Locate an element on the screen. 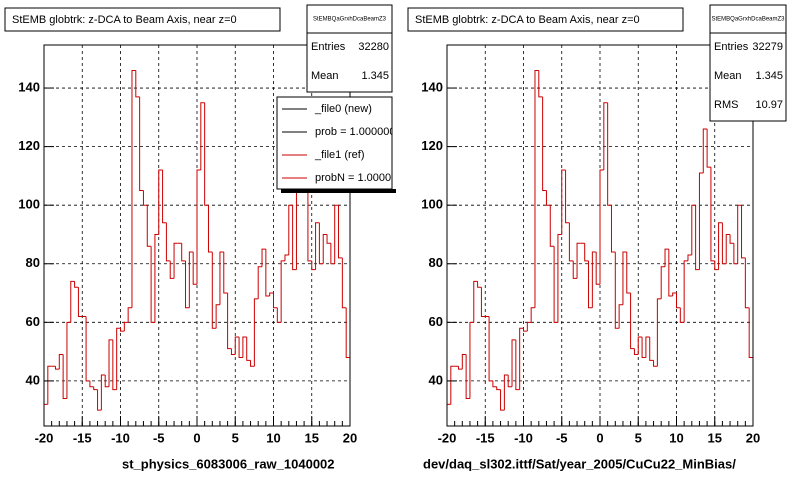 Image resolution: width=800 pixels, height=480 pixels. stats-value: 32279 is located at coordinates (767, 47).